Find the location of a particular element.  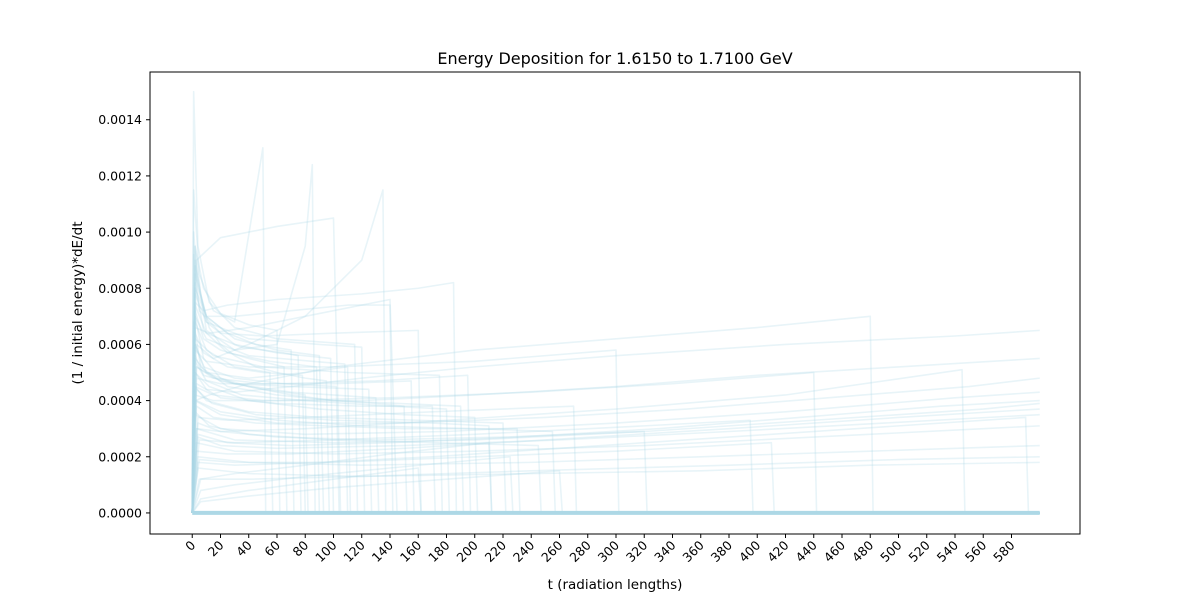

y-tick-label-4: 0.0008 is located at coordinates (120, 288).